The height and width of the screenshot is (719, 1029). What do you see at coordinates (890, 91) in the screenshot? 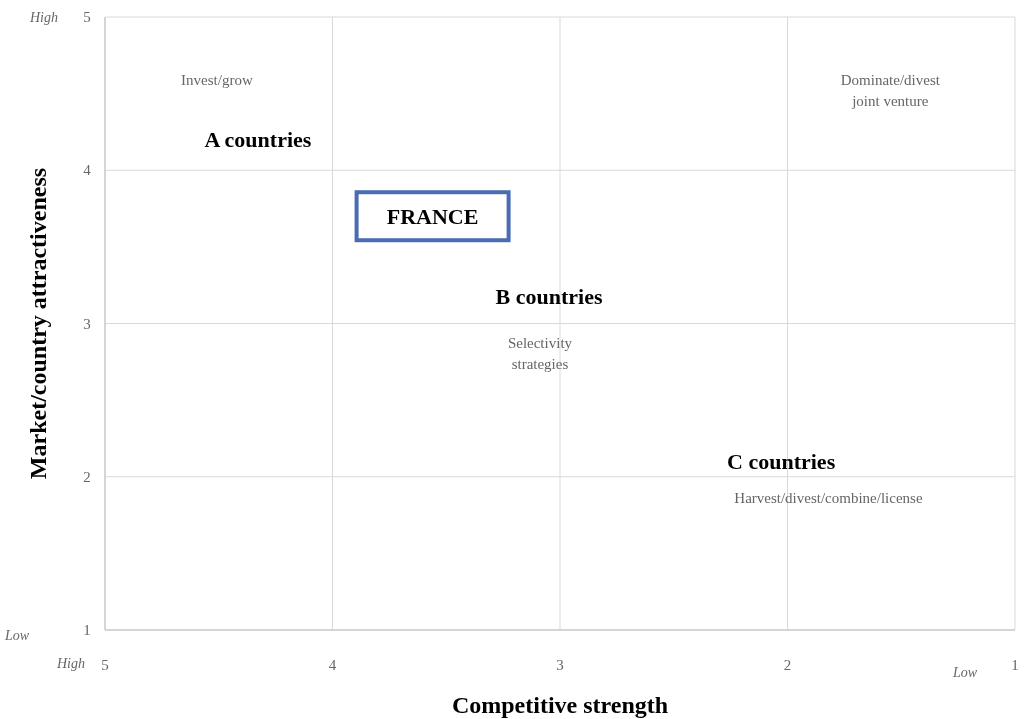
I see `annotation: Dominate/divest joint venture` at bounding box center [890, 91].